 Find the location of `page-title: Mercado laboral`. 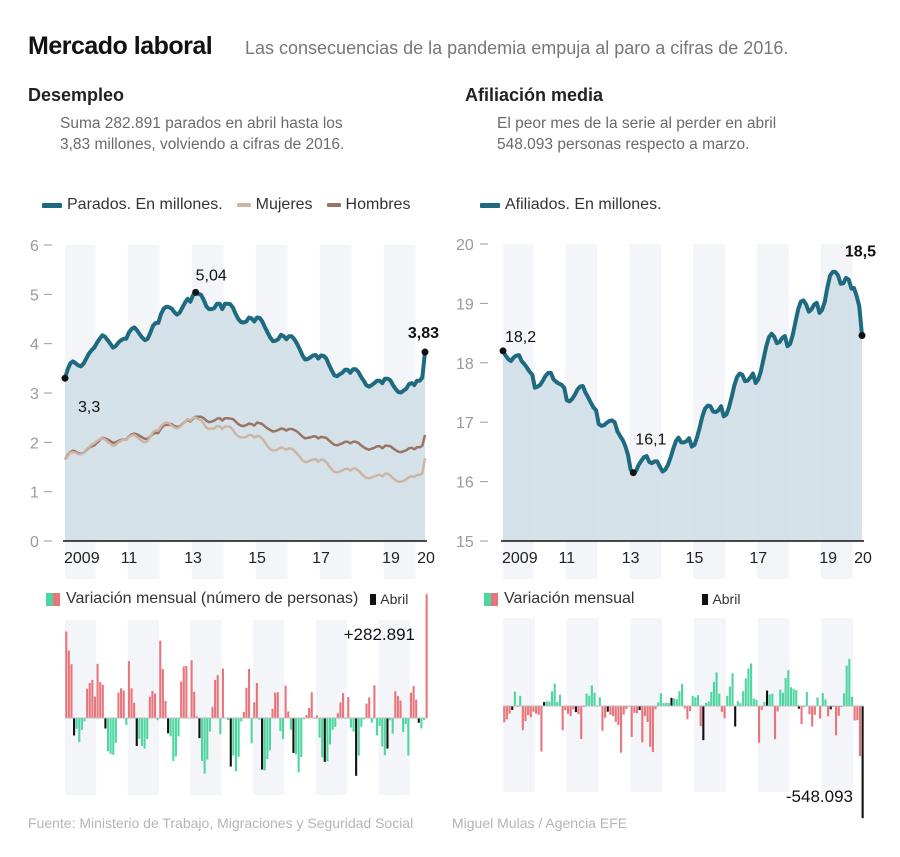

page-title: Mercado laboral is located at coordinates (120, 46).